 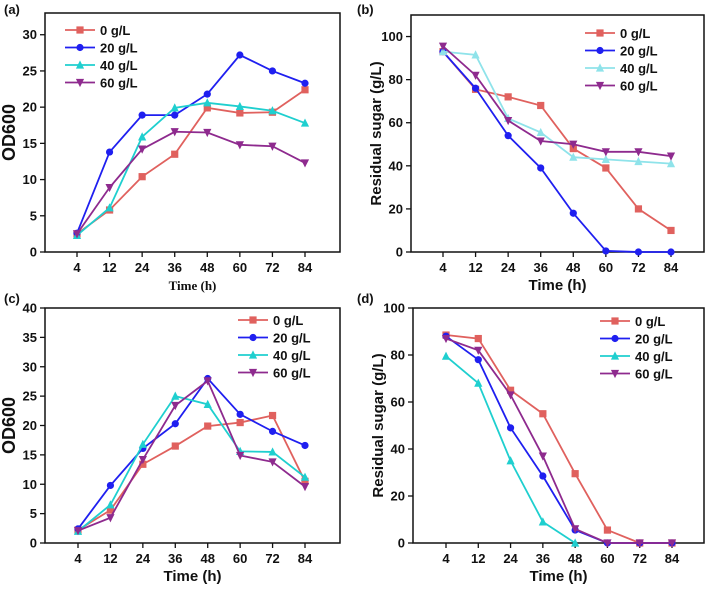 I want to click on x-tick-label: 24, so click(x=142, y=267).